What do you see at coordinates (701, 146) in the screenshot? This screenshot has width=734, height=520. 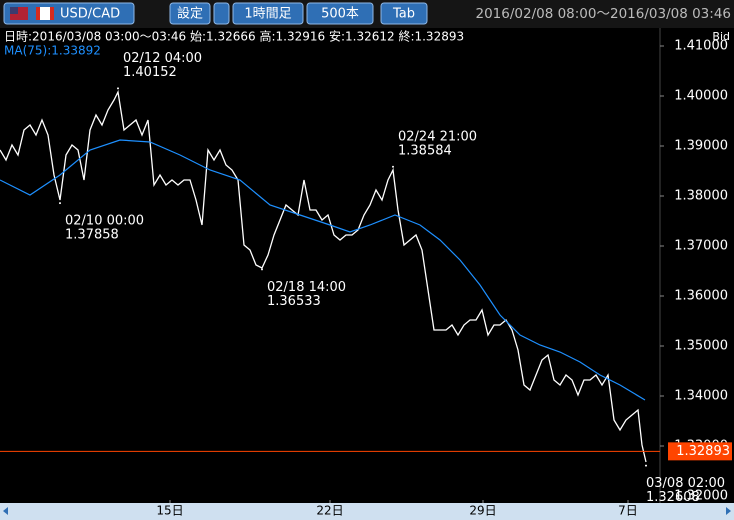 I see `y-tick-label: 1.39000` at bounding box center [701, 146].